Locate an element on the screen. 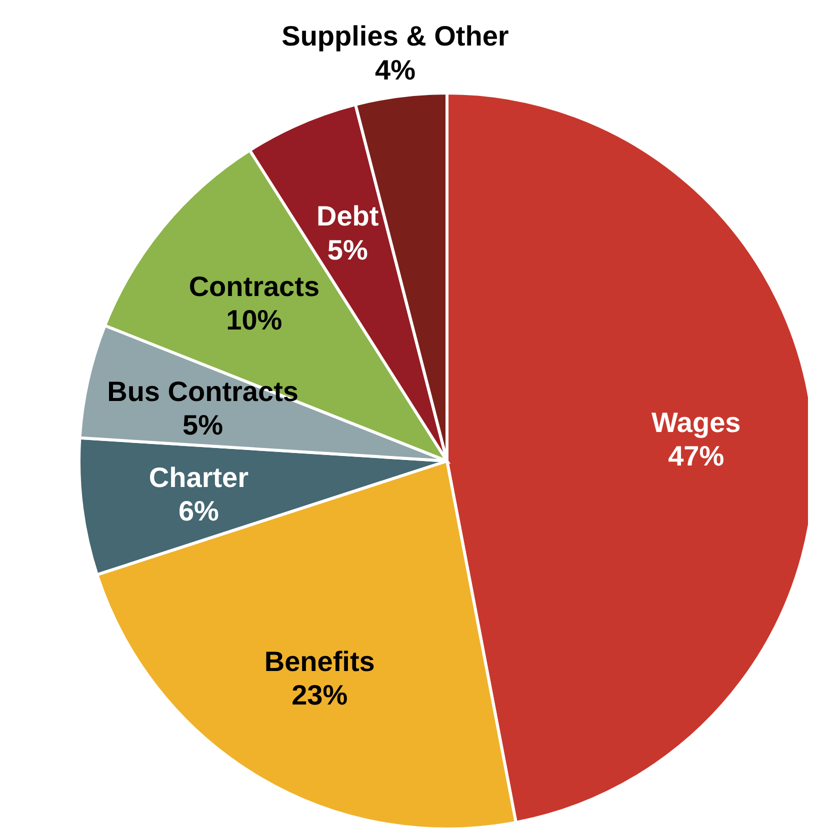 Image resolution: width=816 pixels, height=836 pixels. slice-label: Charter is located at coordinates (198, 477).